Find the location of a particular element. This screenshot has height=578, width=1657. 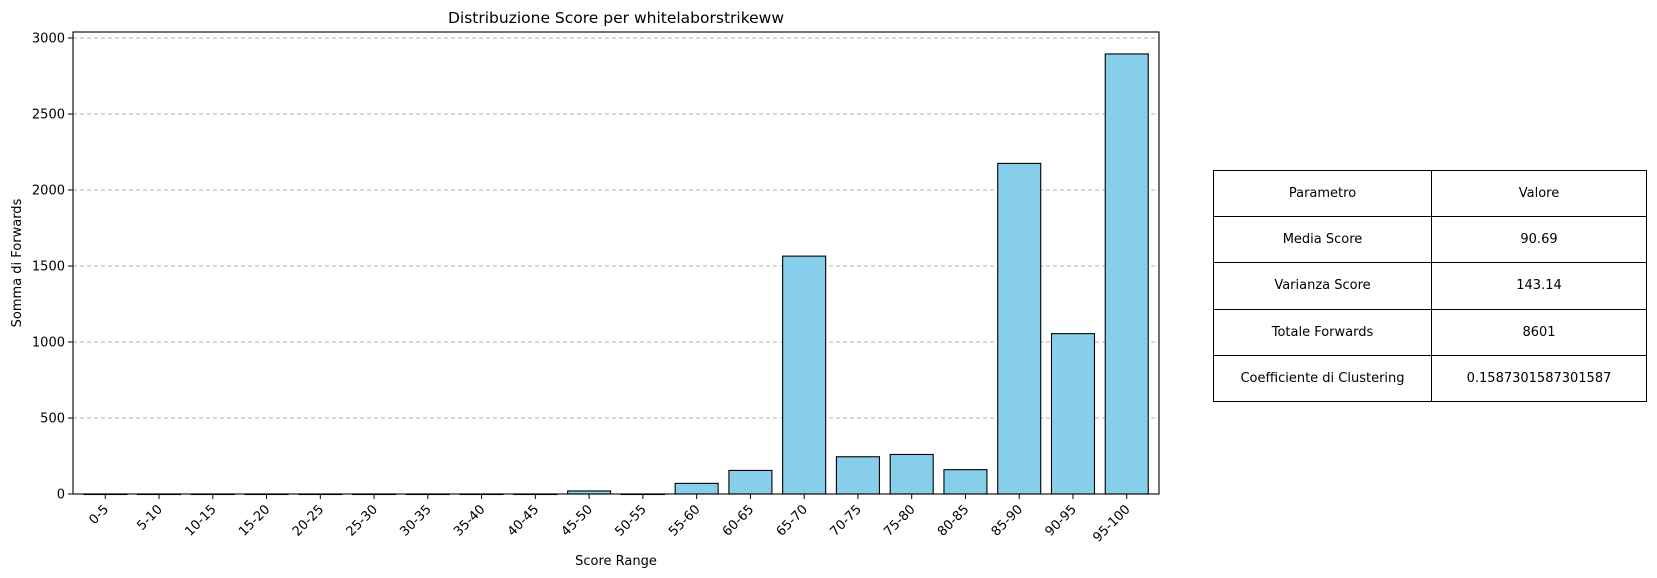

x-tick-label: 15-20 is located at coordinates (254, 520).